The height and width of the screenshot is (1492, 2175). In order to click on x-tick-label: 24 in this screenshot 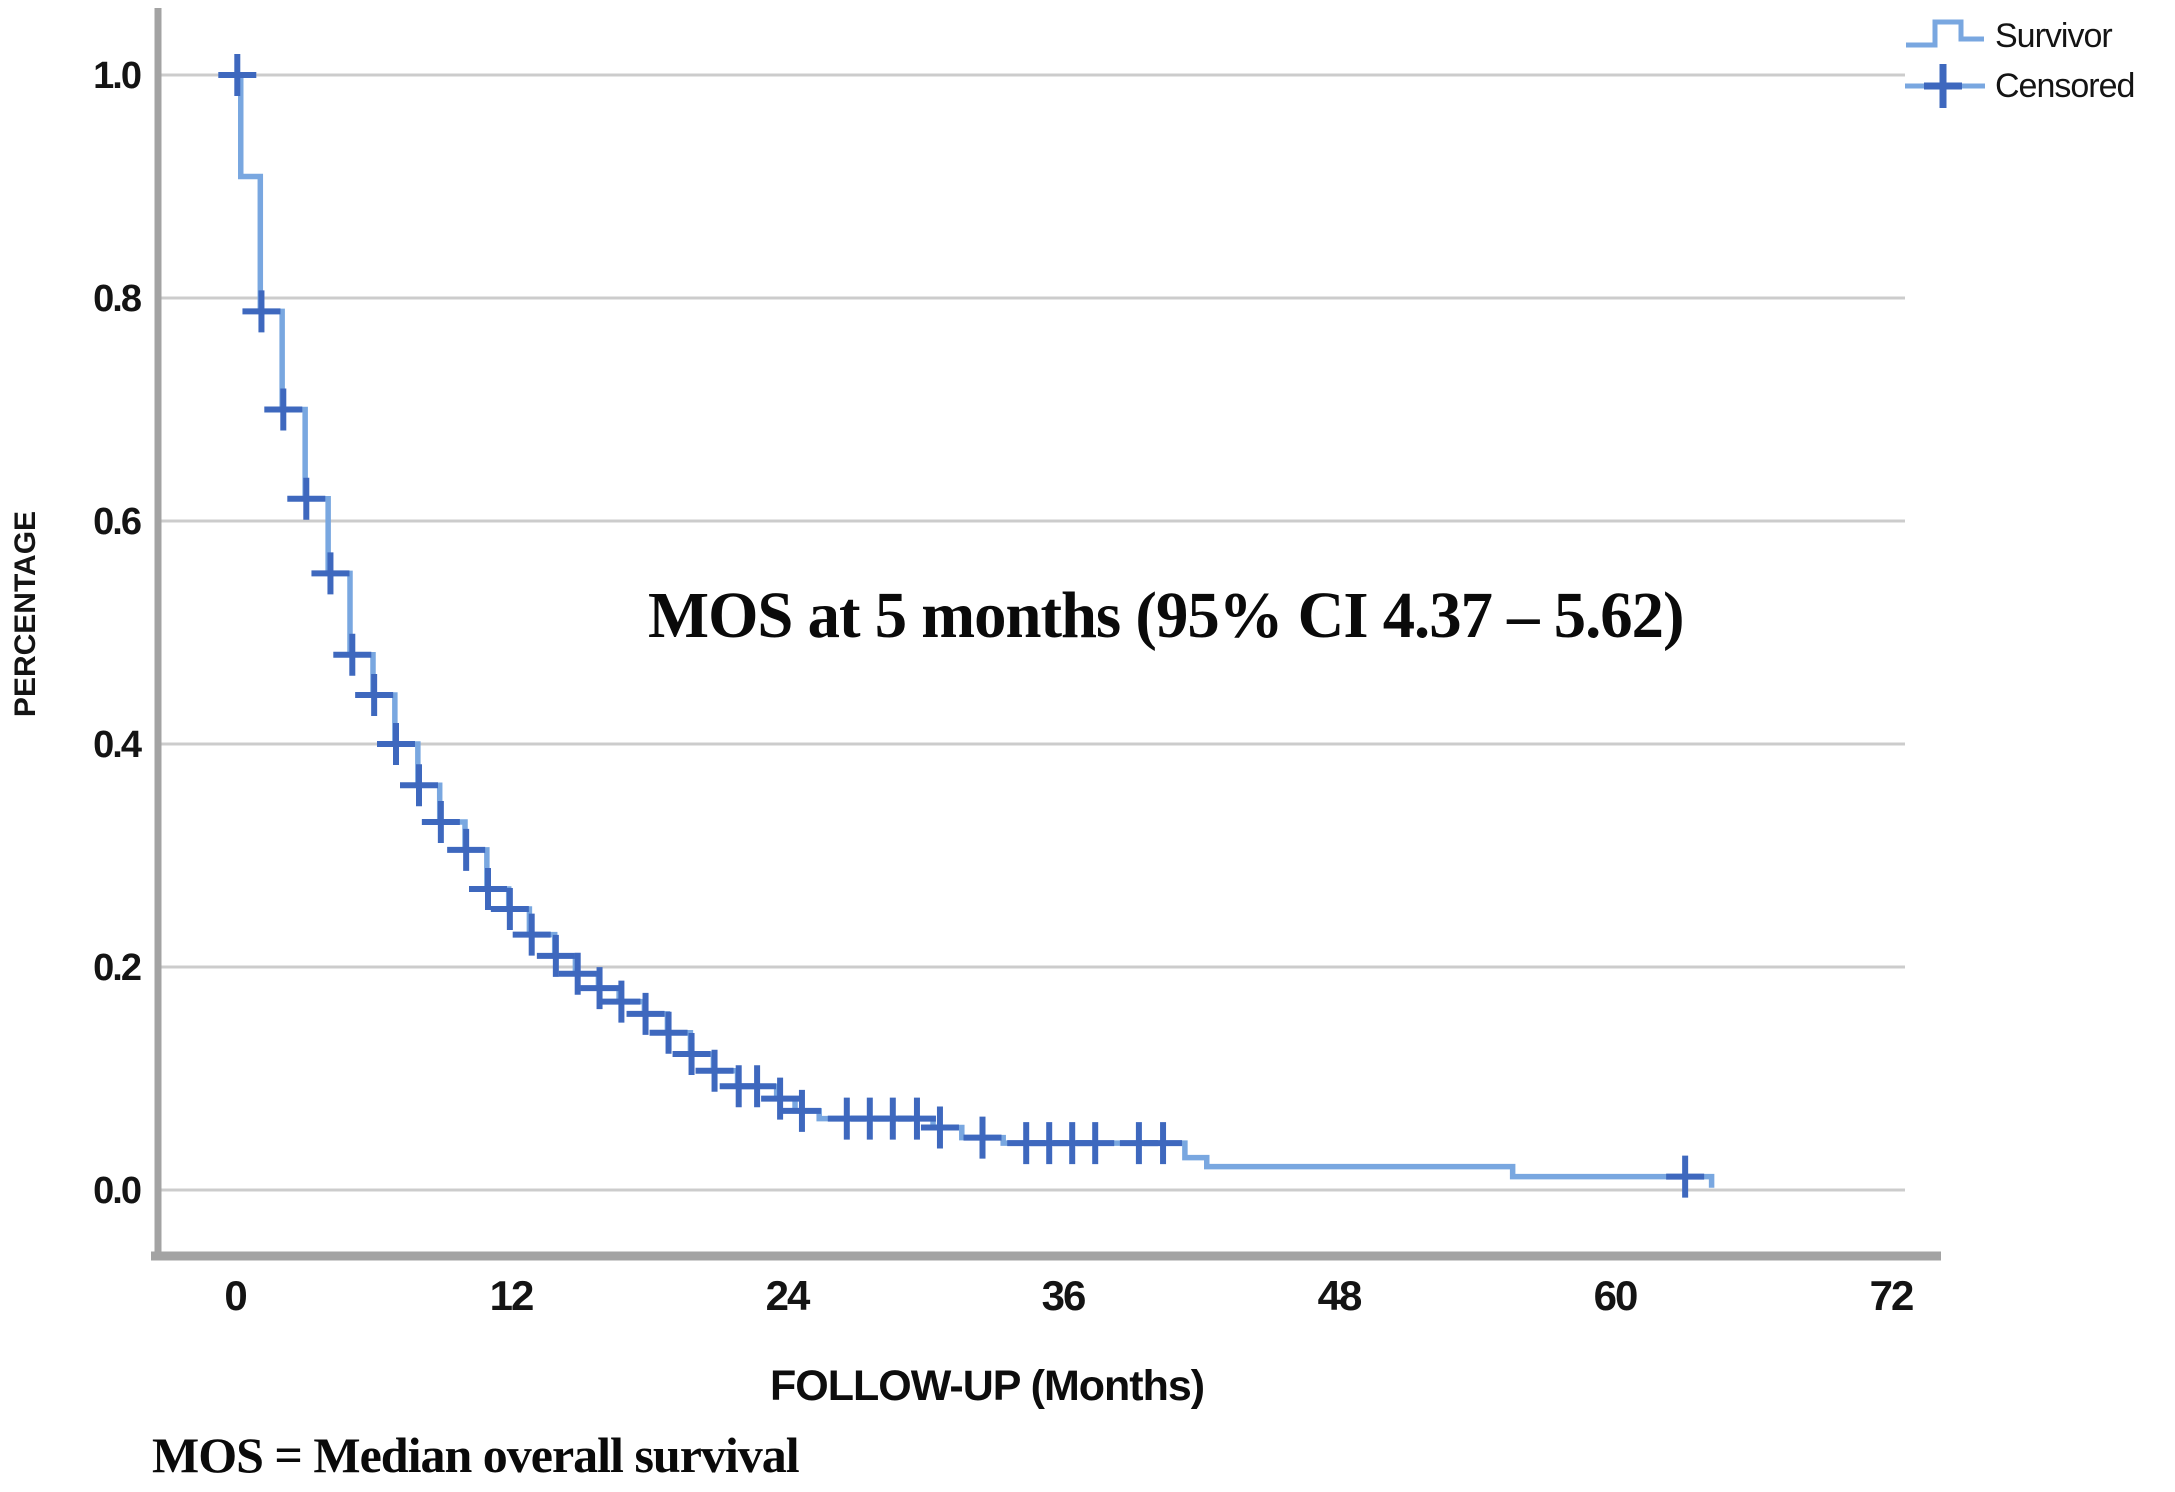, I will do `click(788, 1295)`.